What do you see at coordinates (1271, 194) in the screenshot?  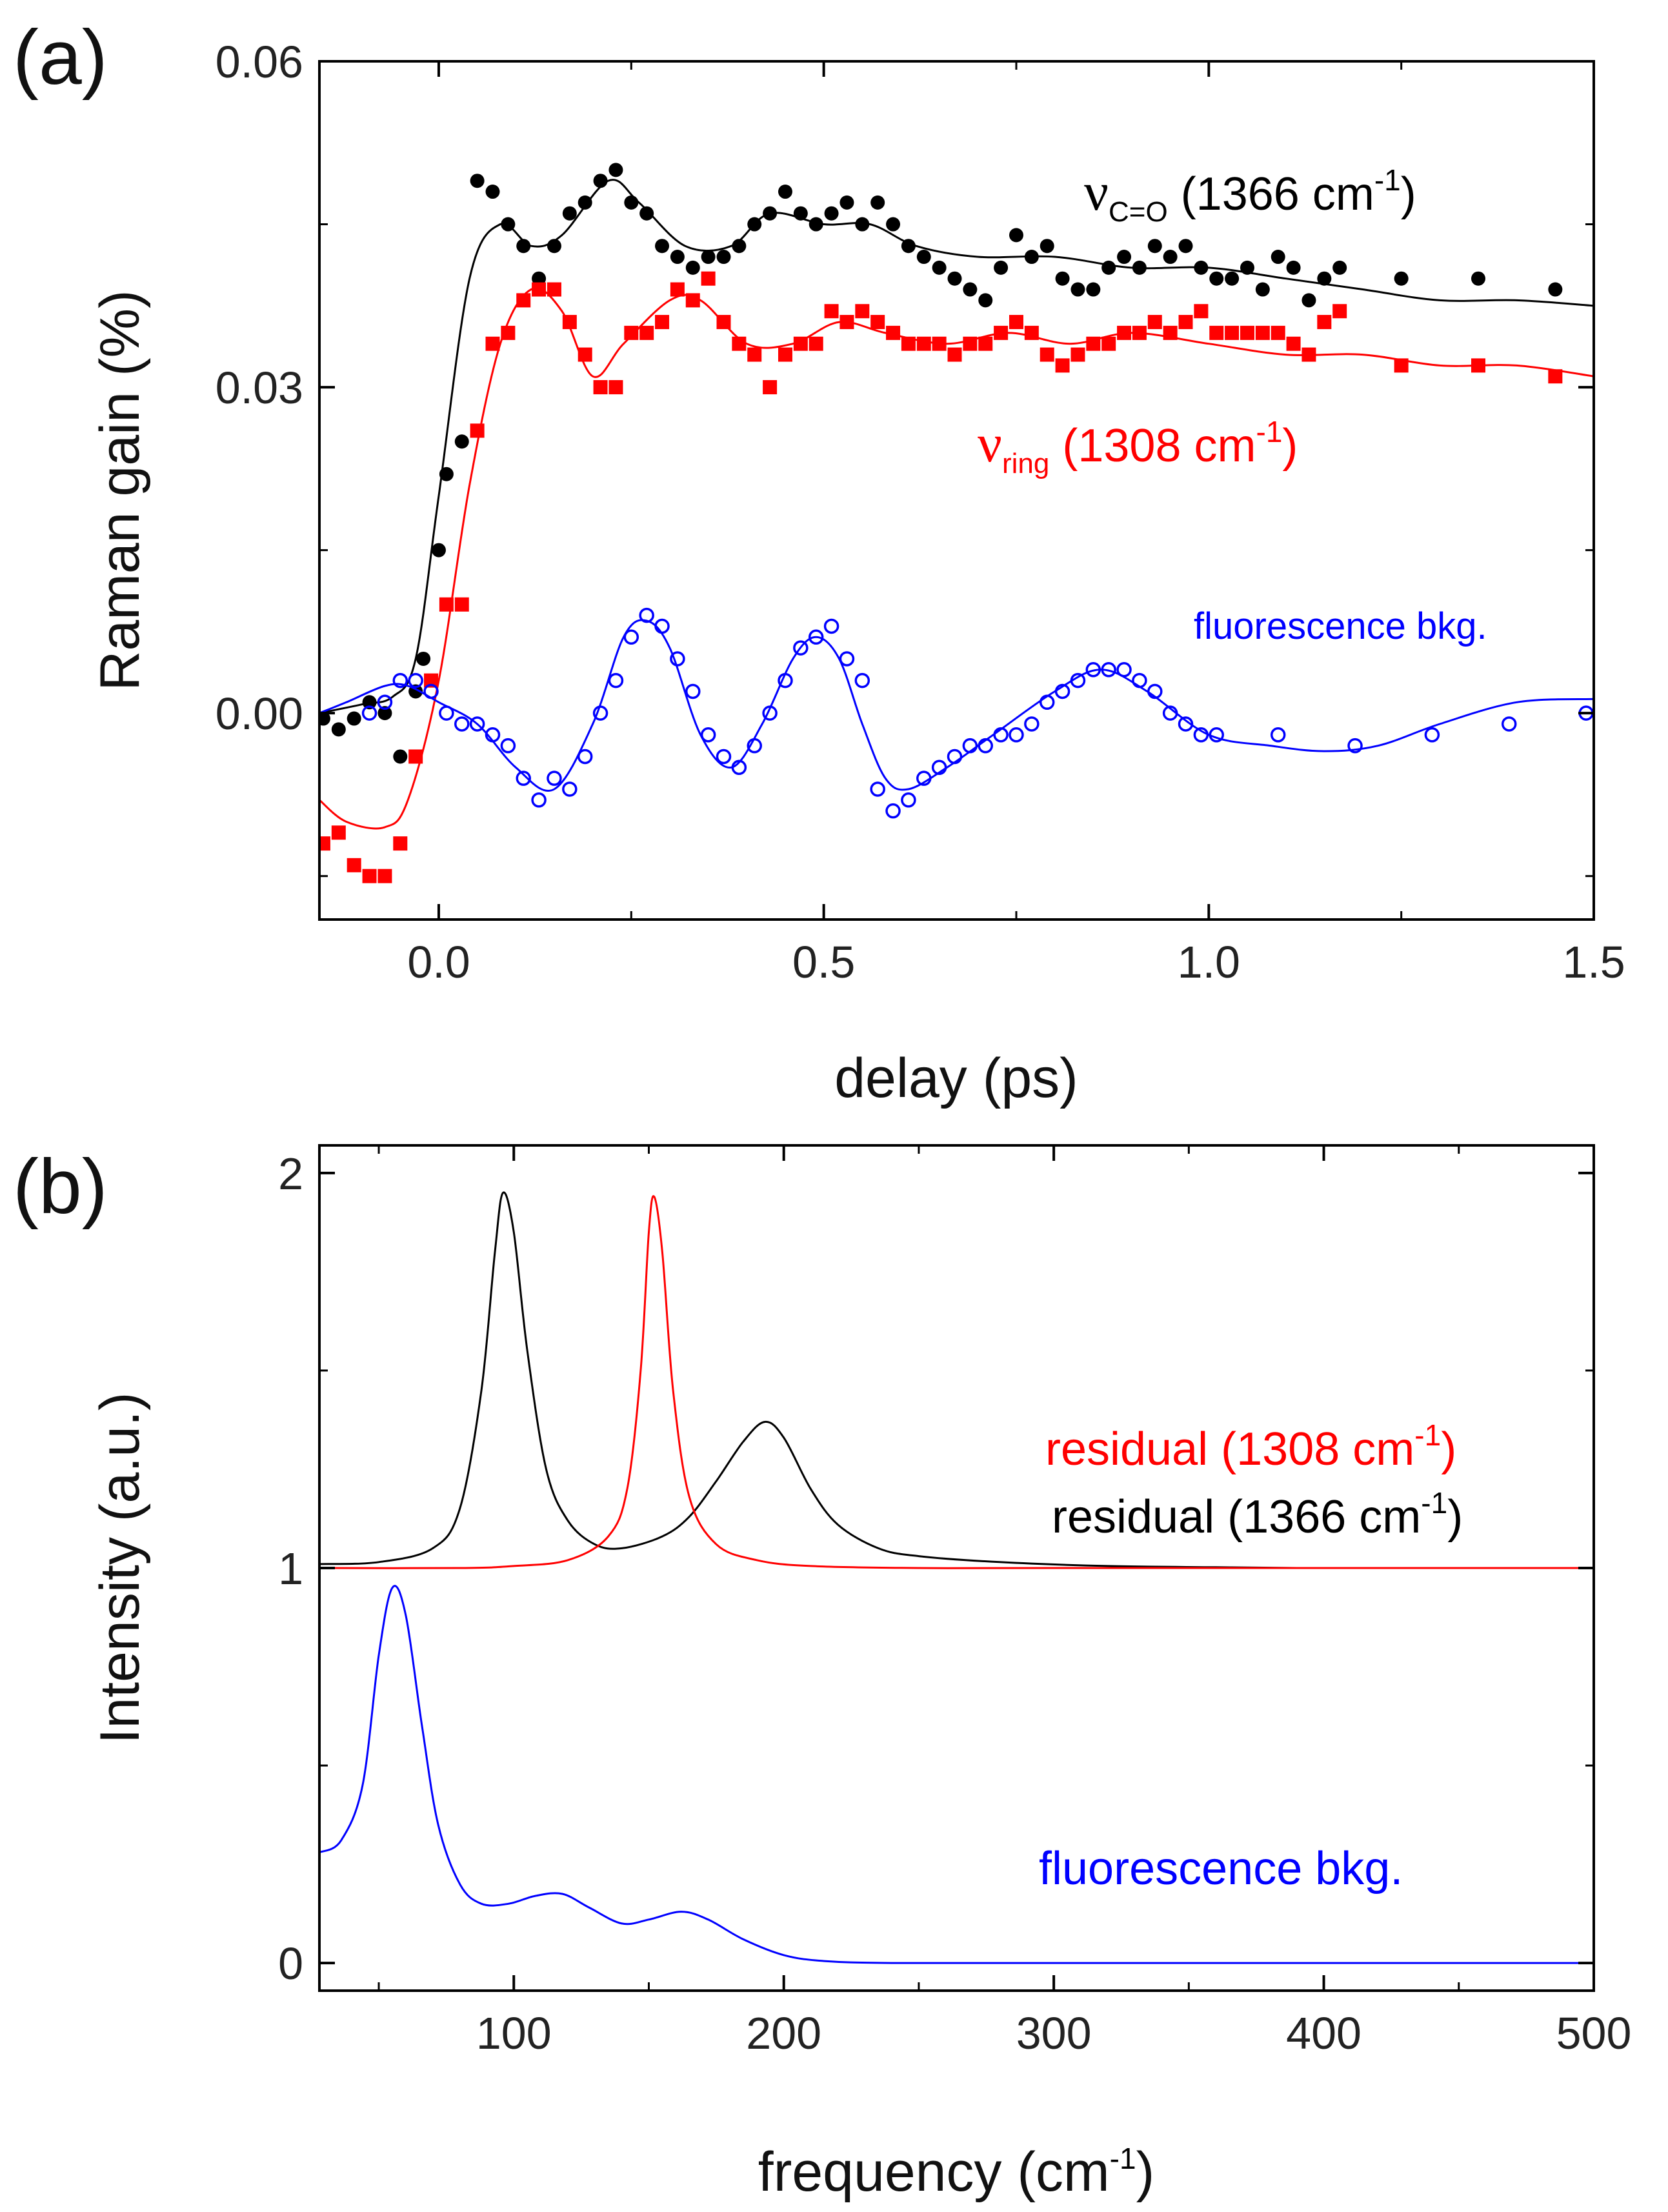 I see `label-vco-text: (1366 cm` at bounding box center [1271, 194].